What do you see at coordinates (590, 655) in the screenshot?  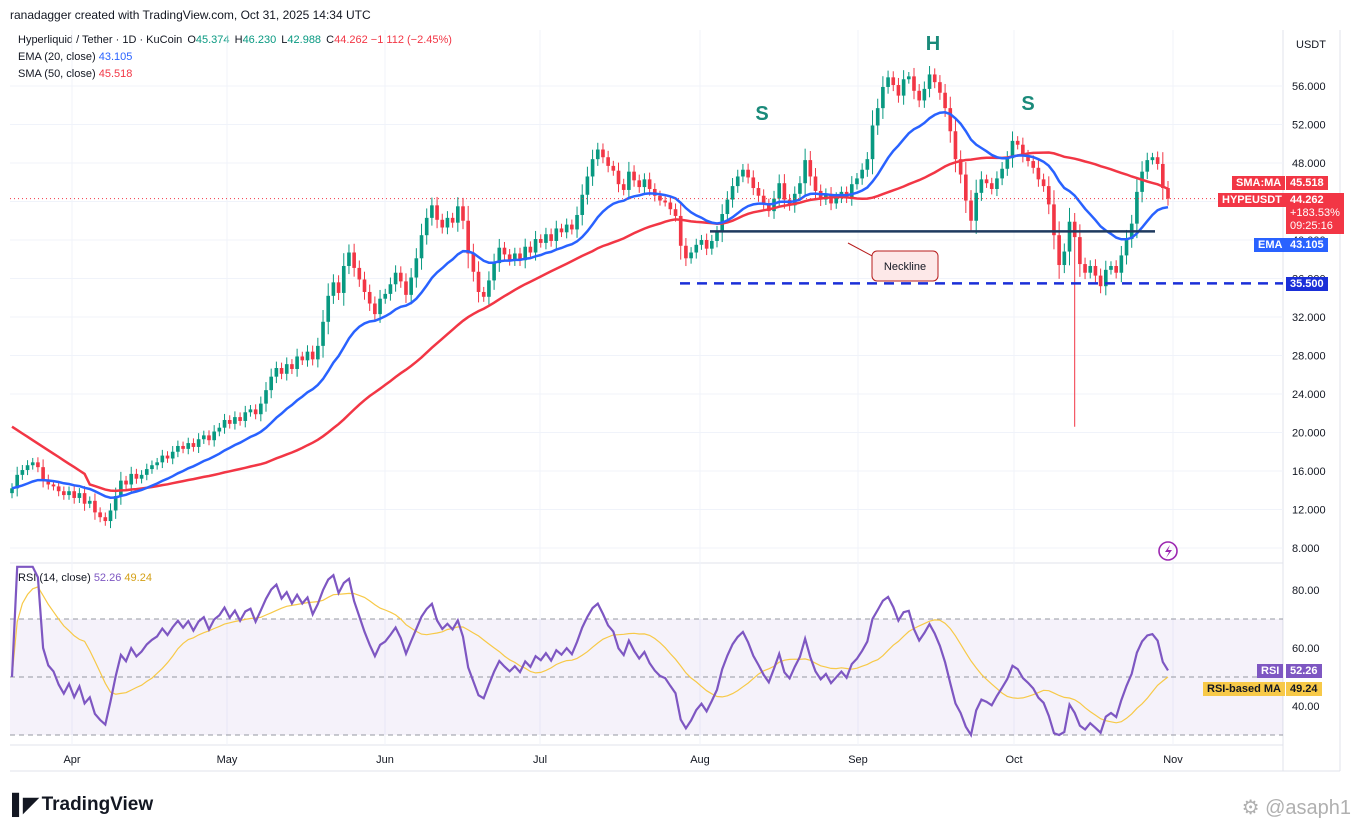 I see `rsi-ma-line` at bounding box center [590, 655].